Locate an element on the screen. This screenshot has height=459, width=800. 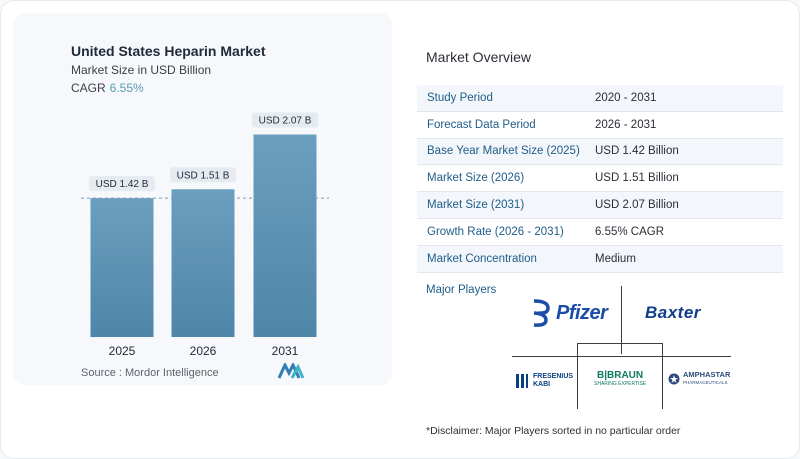
overview-row: Growth Rate (2026 - 2031) 6.55% CAGR is located at coordinates (600, 232).